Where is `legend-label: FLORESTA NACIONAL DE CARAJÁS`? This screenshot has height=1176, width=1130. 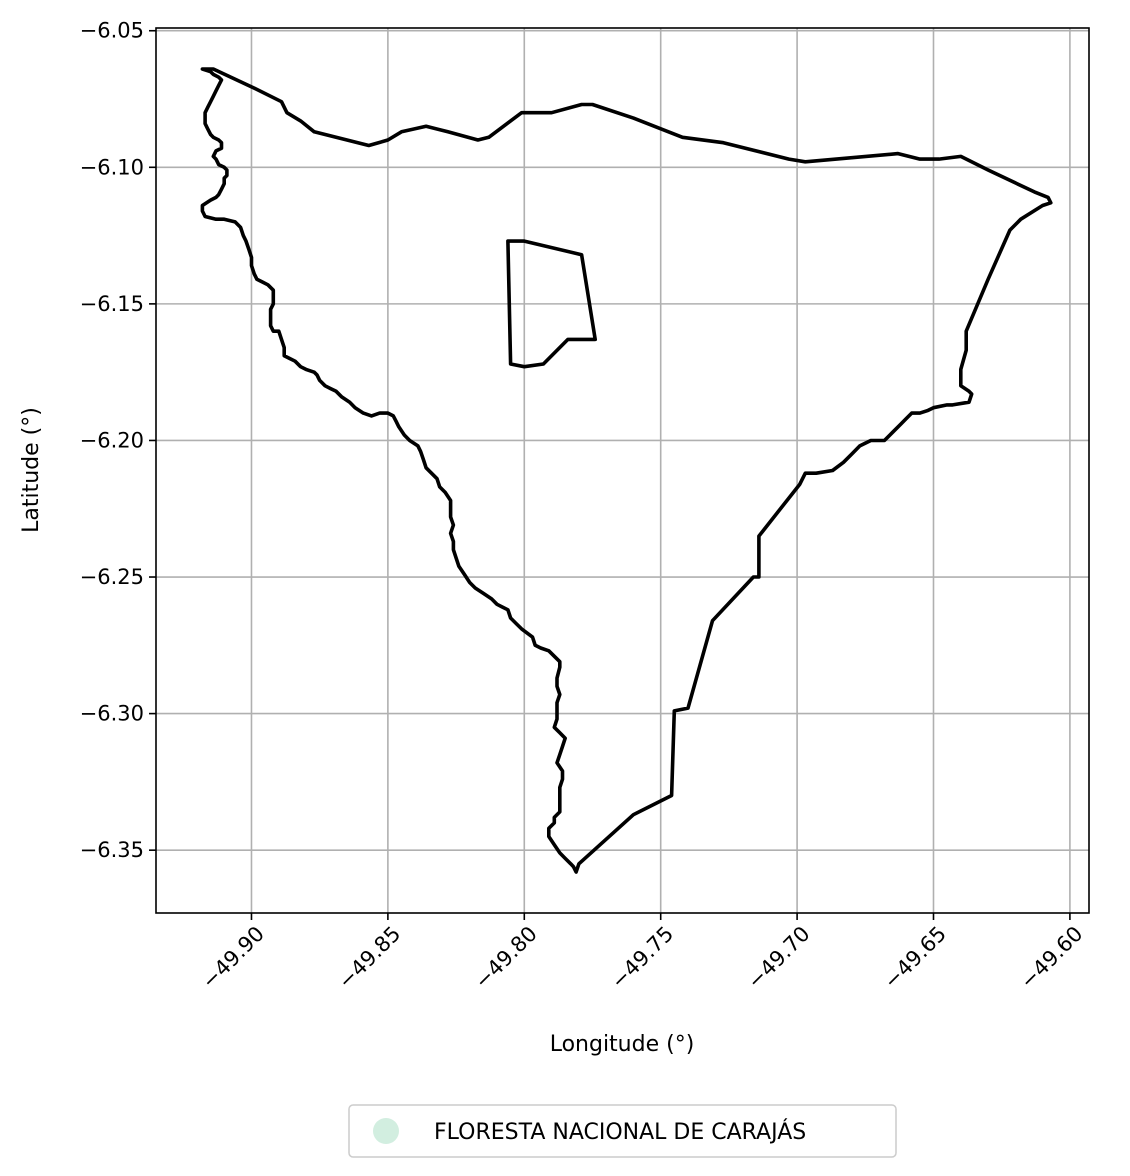
legend-label: FLORESTA NACIONAL DE CARAJÁS is located at coordinates (620, 1132).